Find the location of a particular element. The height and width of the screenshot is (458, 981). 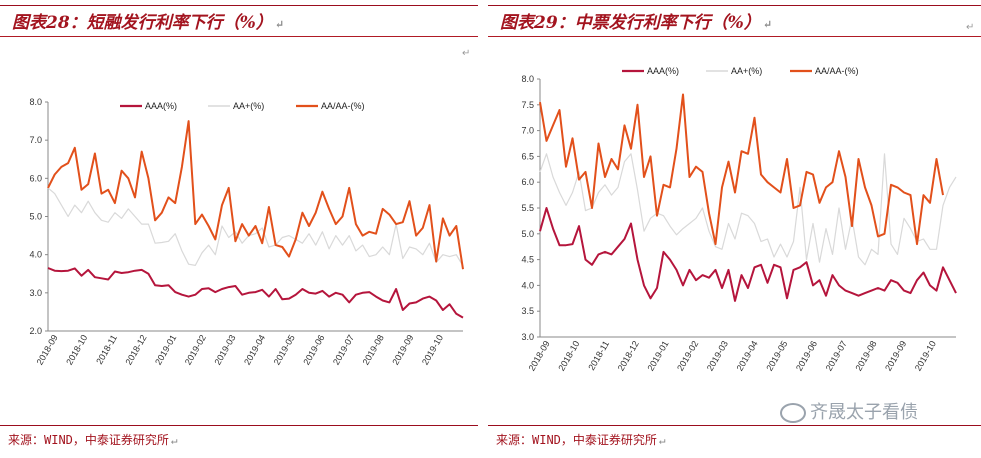

chart-title: 图表28：短融发行利率下行（%） ↵ is located at coordinates (148, 23).